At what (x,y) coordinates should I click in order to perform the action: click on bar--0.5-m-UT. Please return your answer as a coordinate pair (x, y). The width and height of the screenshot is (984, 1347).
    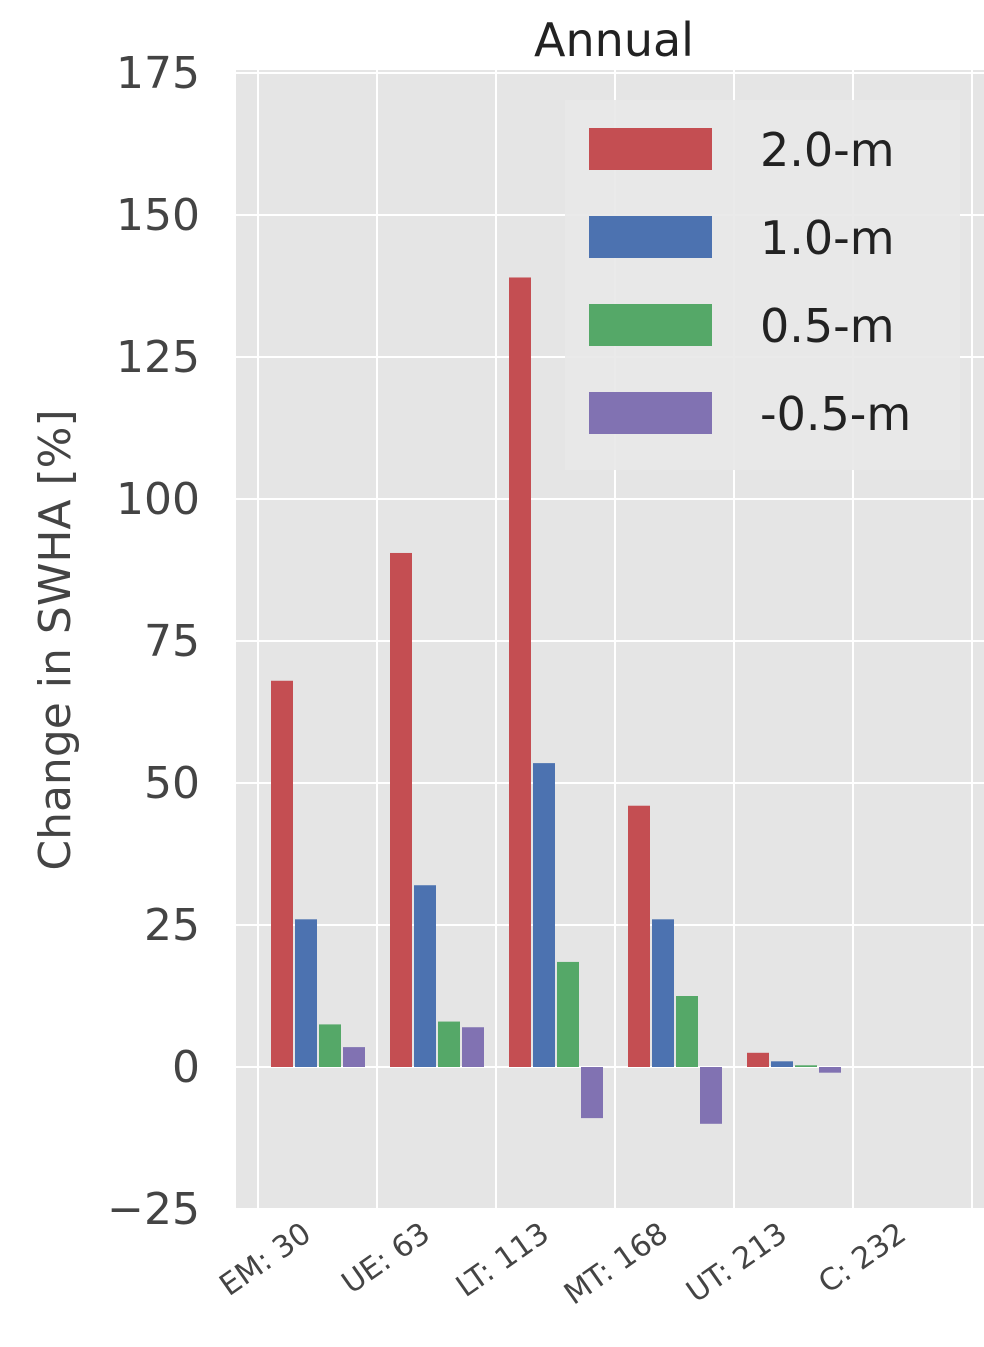
    Looking at the image, I should click on (830, 1070).